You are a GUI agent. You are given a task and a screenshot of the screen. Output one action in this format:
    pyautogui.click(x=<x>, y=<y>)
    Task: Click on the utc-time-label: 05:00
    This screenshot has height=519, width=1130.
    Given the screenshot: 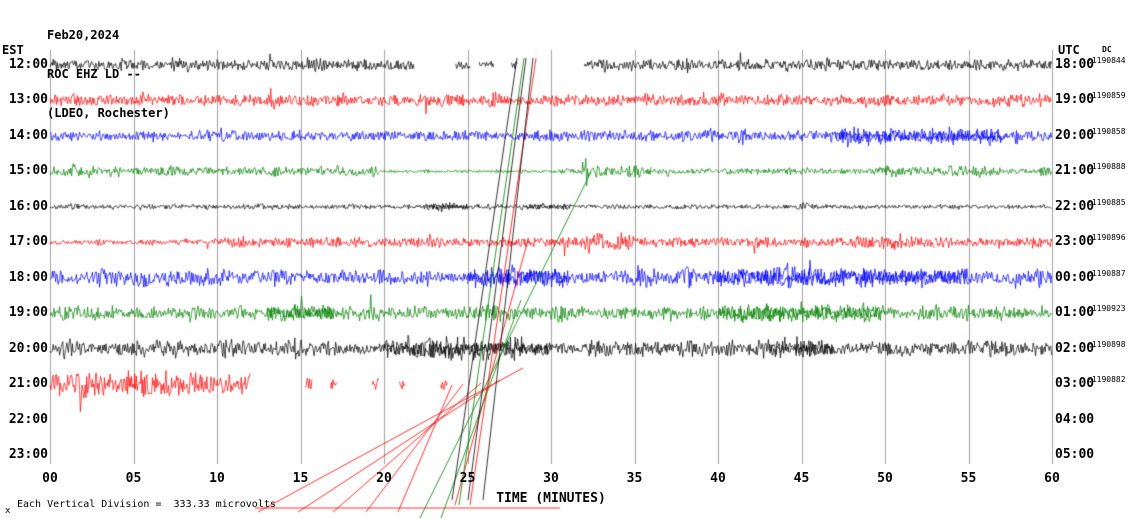 What is the action you would take?
    pyautogui.click(x=1075, y=454)
    